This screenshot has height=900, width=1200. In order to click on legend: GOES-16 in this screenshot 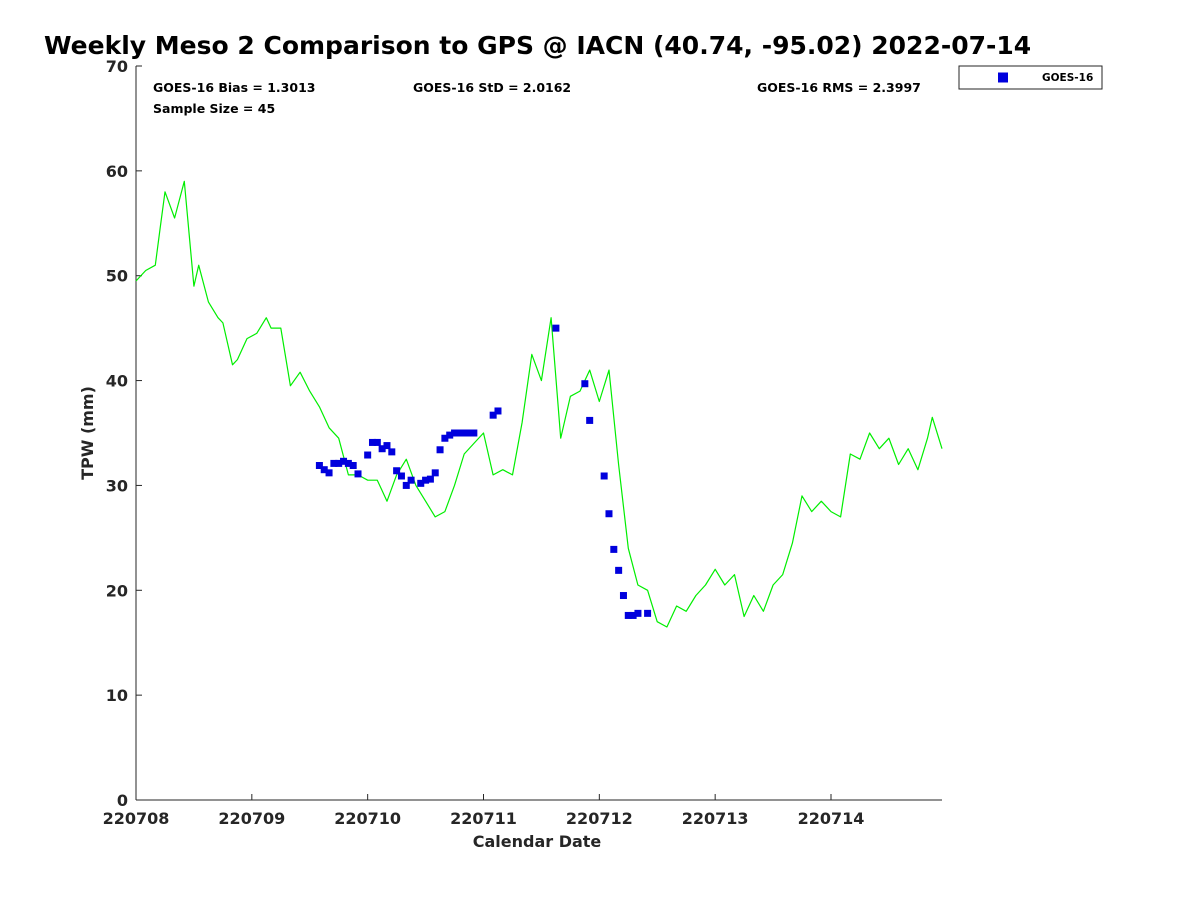, I will do `click(1030, 77)`.